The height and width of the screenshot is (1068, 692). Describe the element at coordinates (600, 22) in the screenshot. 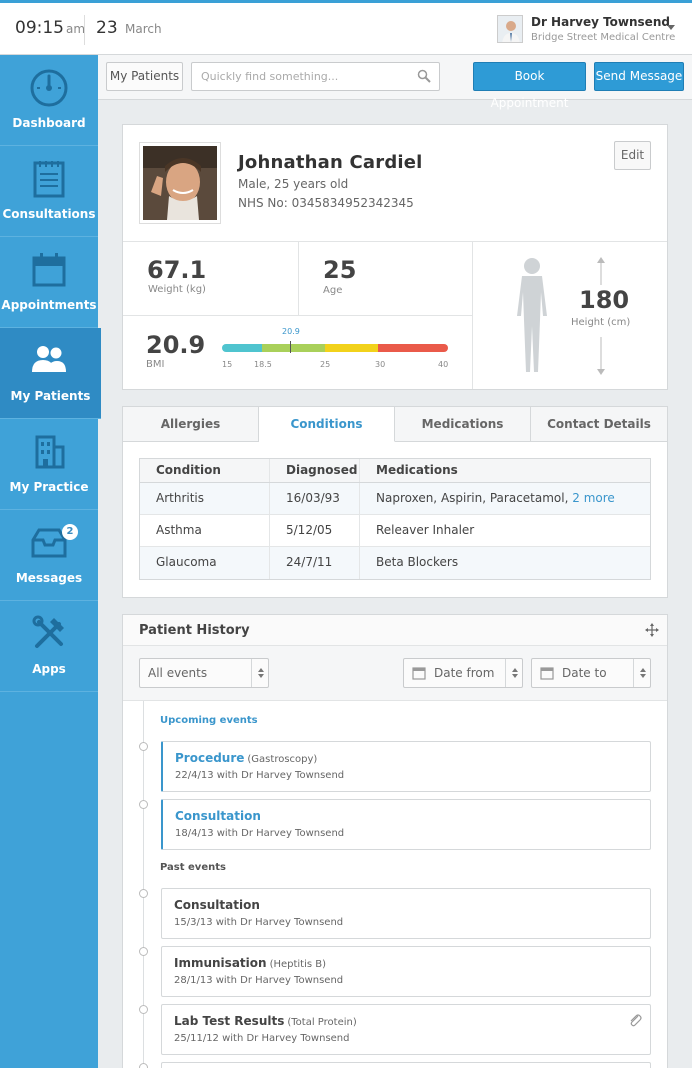

I see `user-name: Dr Harvey Townsend` at that location.